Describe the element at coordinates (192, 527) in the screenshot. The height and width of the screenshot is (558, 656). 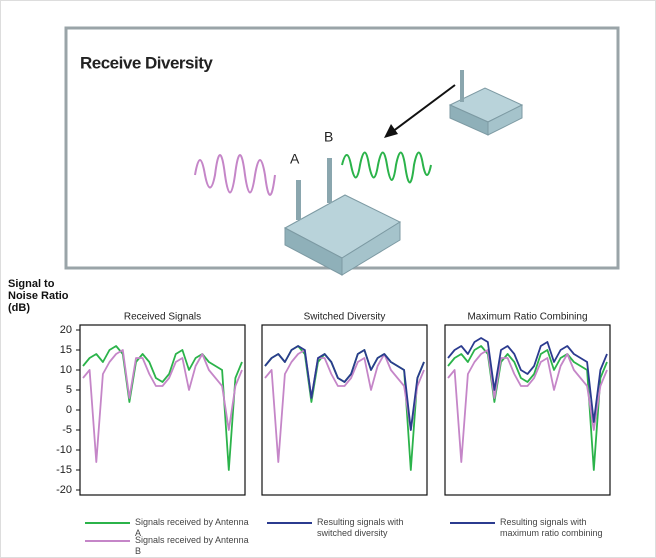
I see `legend-label: Signals received by Antenna A` at that location.